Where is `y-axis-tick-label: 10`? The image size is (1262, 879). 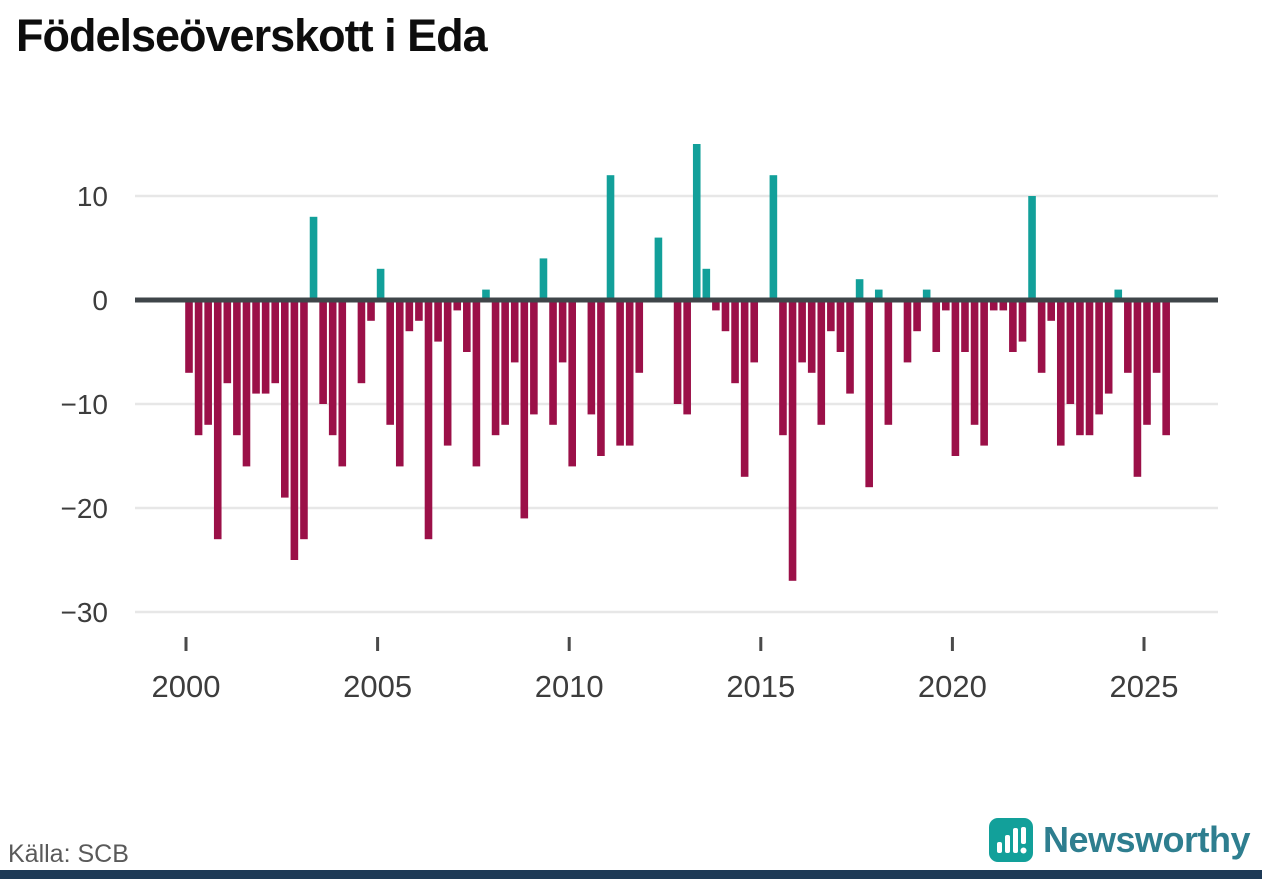 y-axis-tick-label: 10 is located at coordinates (92, 196).